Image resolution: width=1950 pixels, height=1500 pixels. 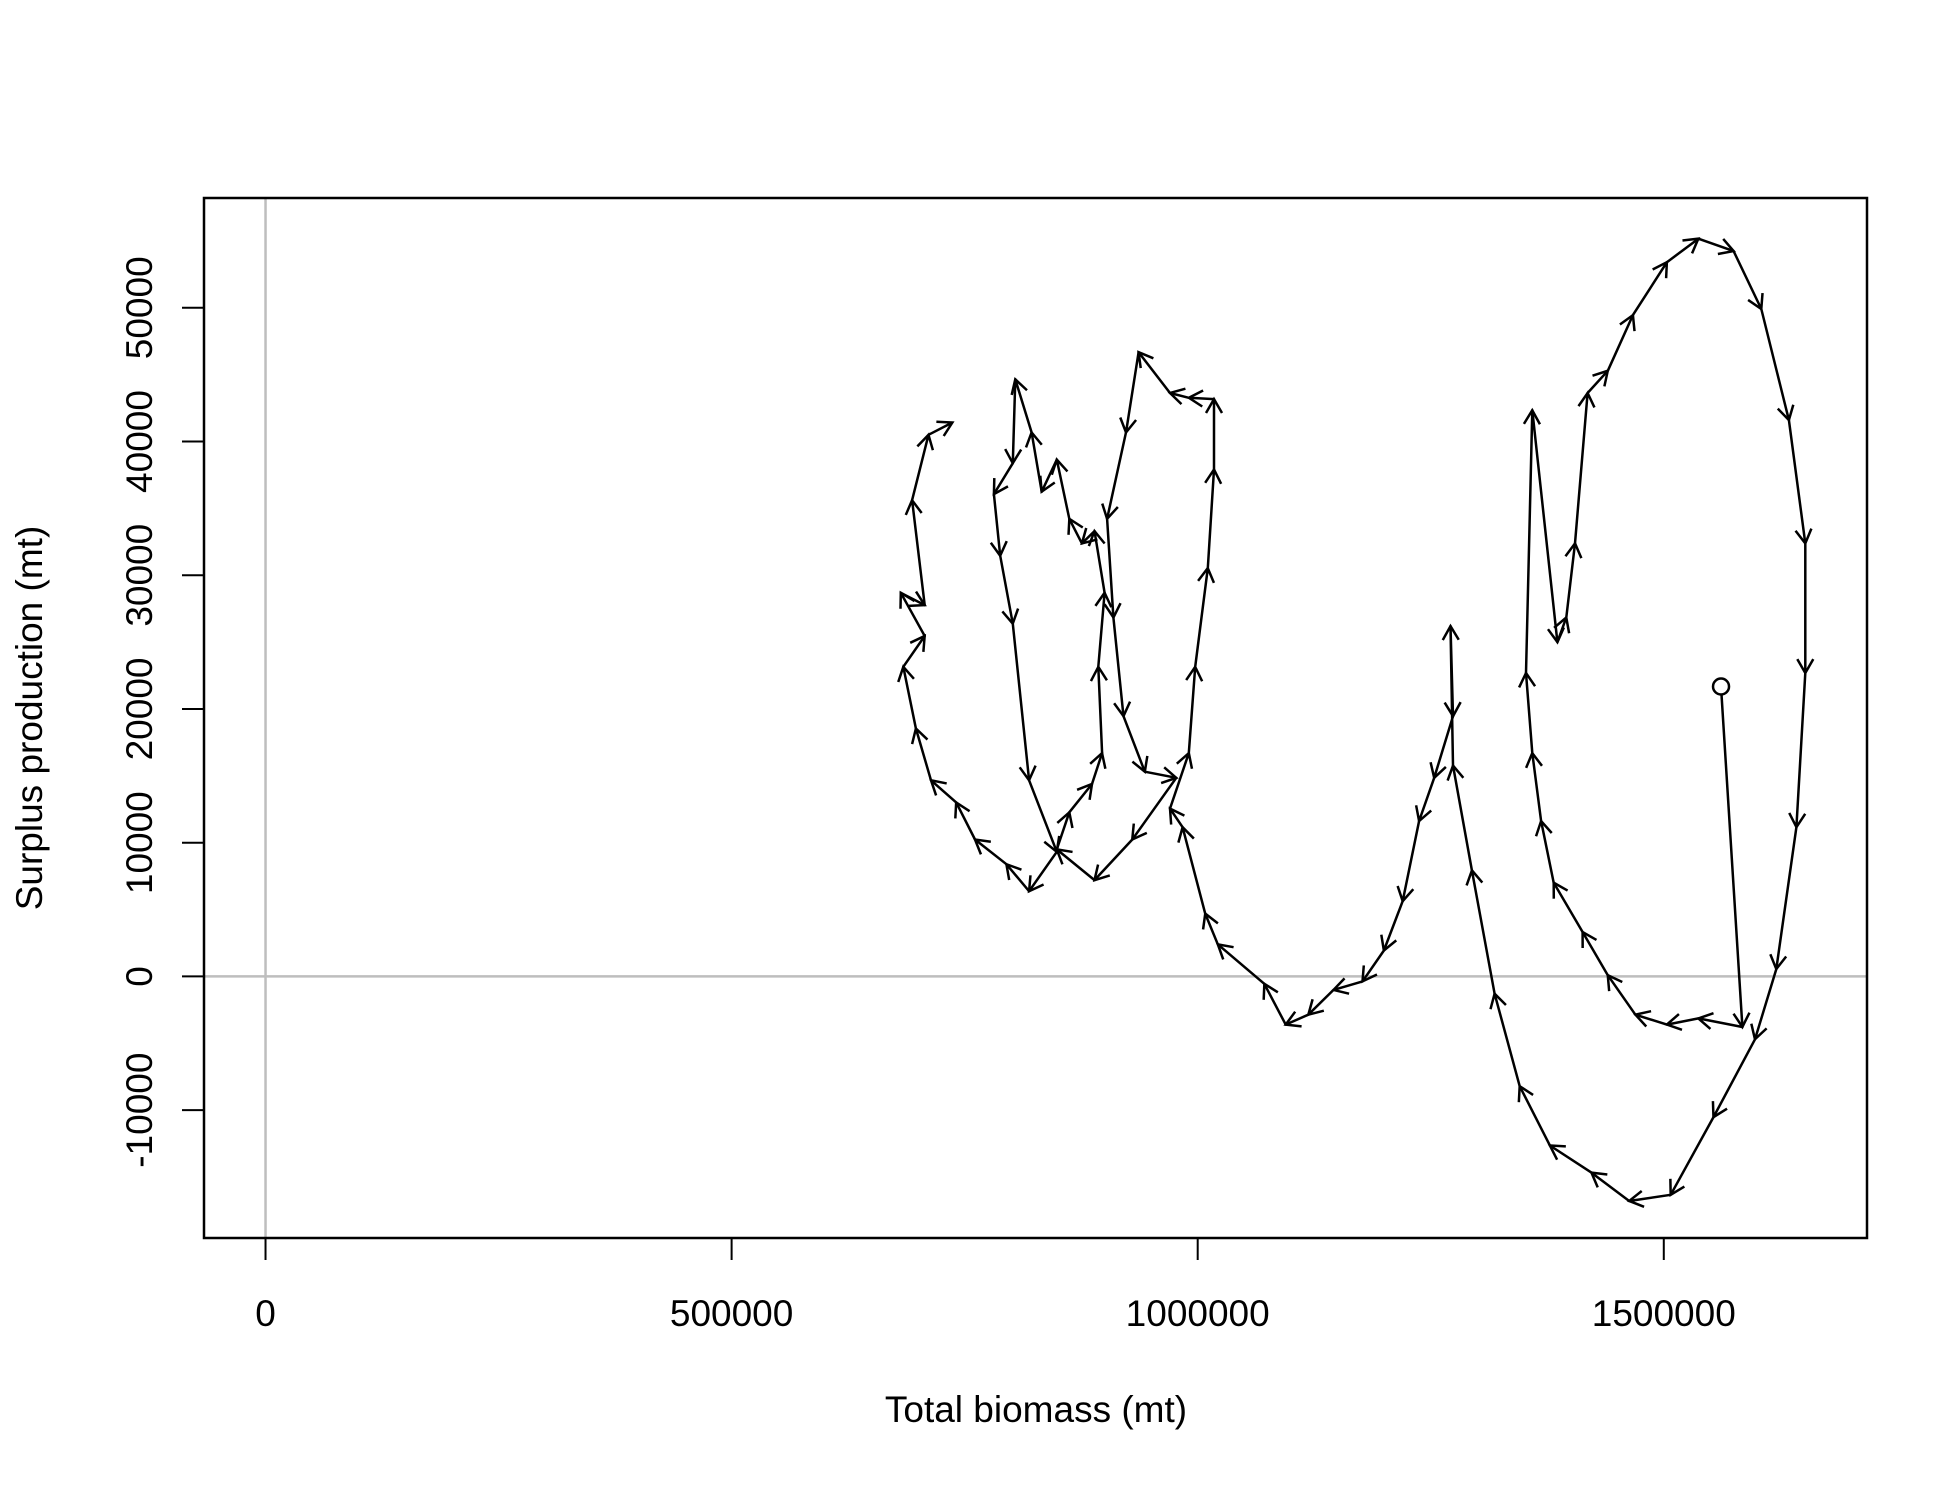 What do you see at coordinates (139, 575) in the screenshot?
I see `y-tick-label: 30000` at bounding box center [139, 575].